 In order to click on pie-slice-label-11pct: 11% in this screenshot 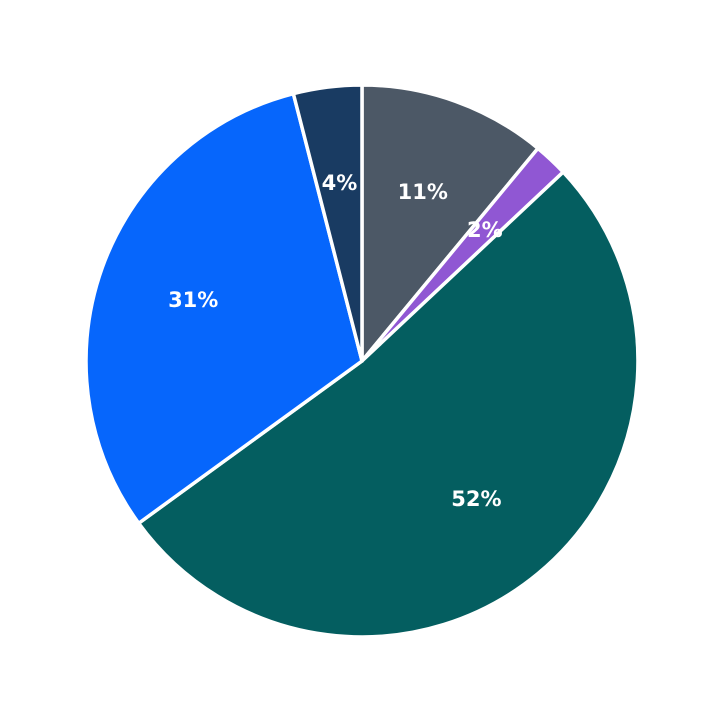, I will do `click(423, 192)`.